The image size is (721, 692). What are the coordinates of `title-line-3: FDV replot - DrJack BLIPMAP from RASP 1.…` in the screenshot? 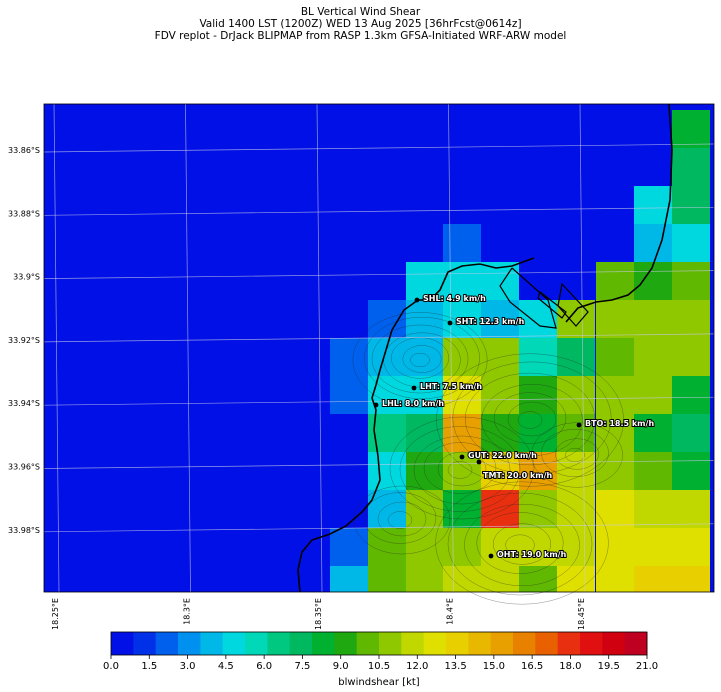 It's located at (360, 36).